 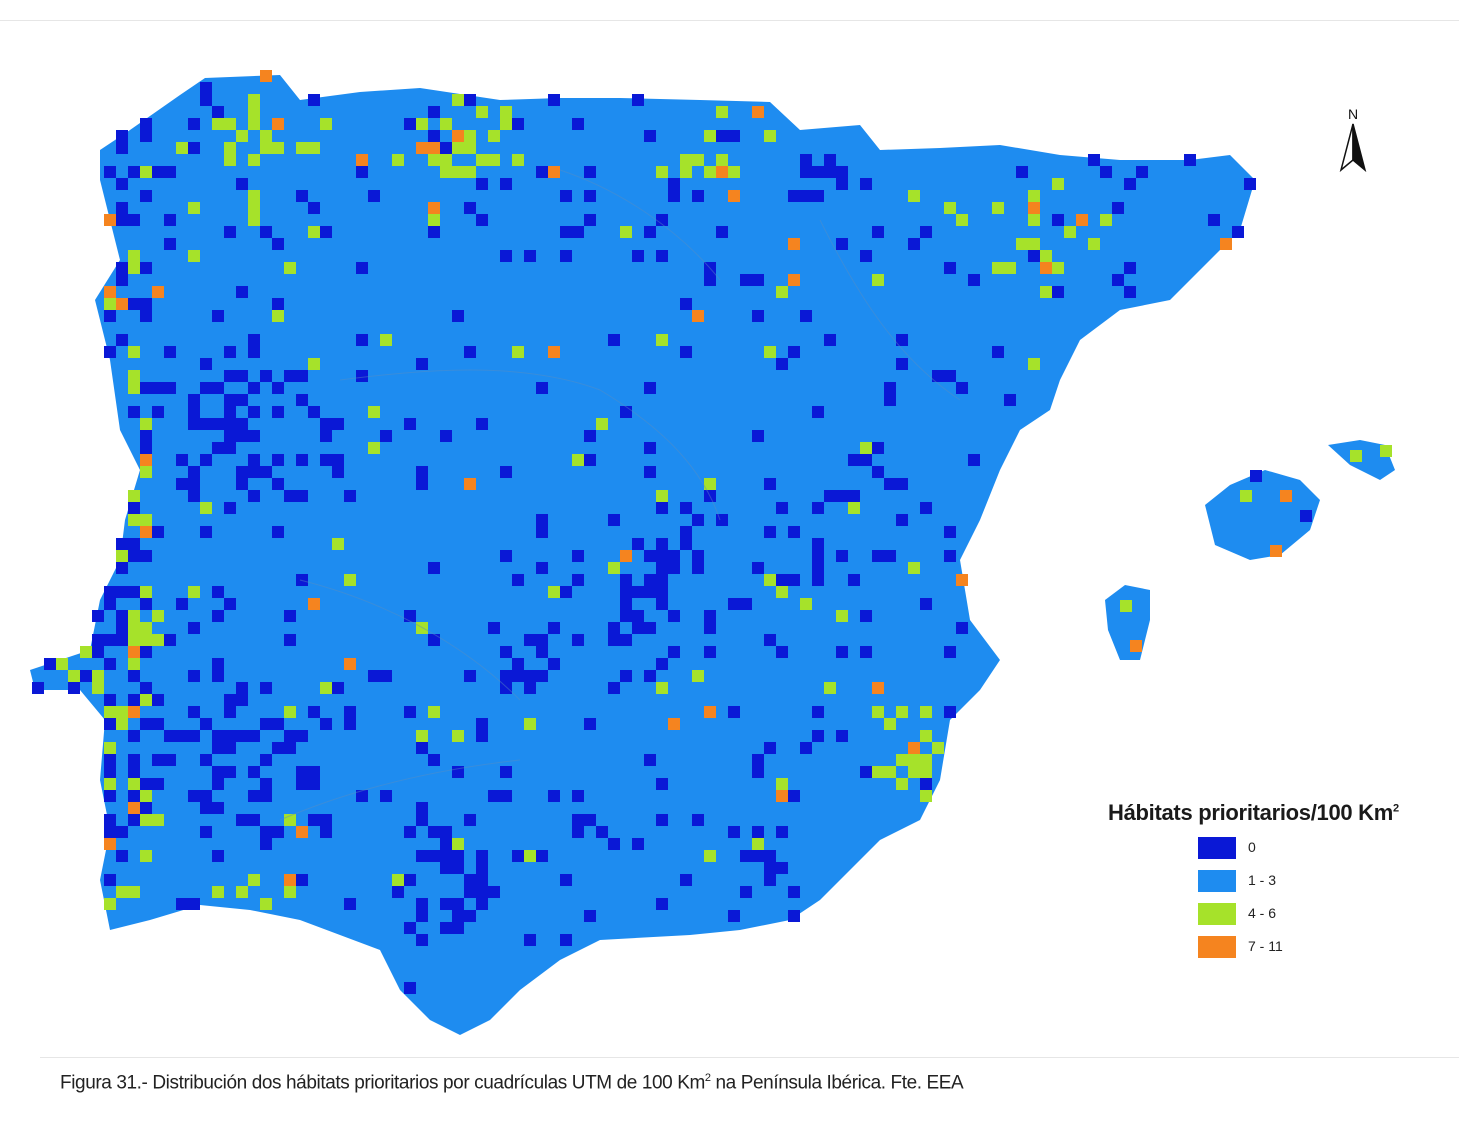 I want to click on caption-sup: 2, so click(x=707, y=1078).